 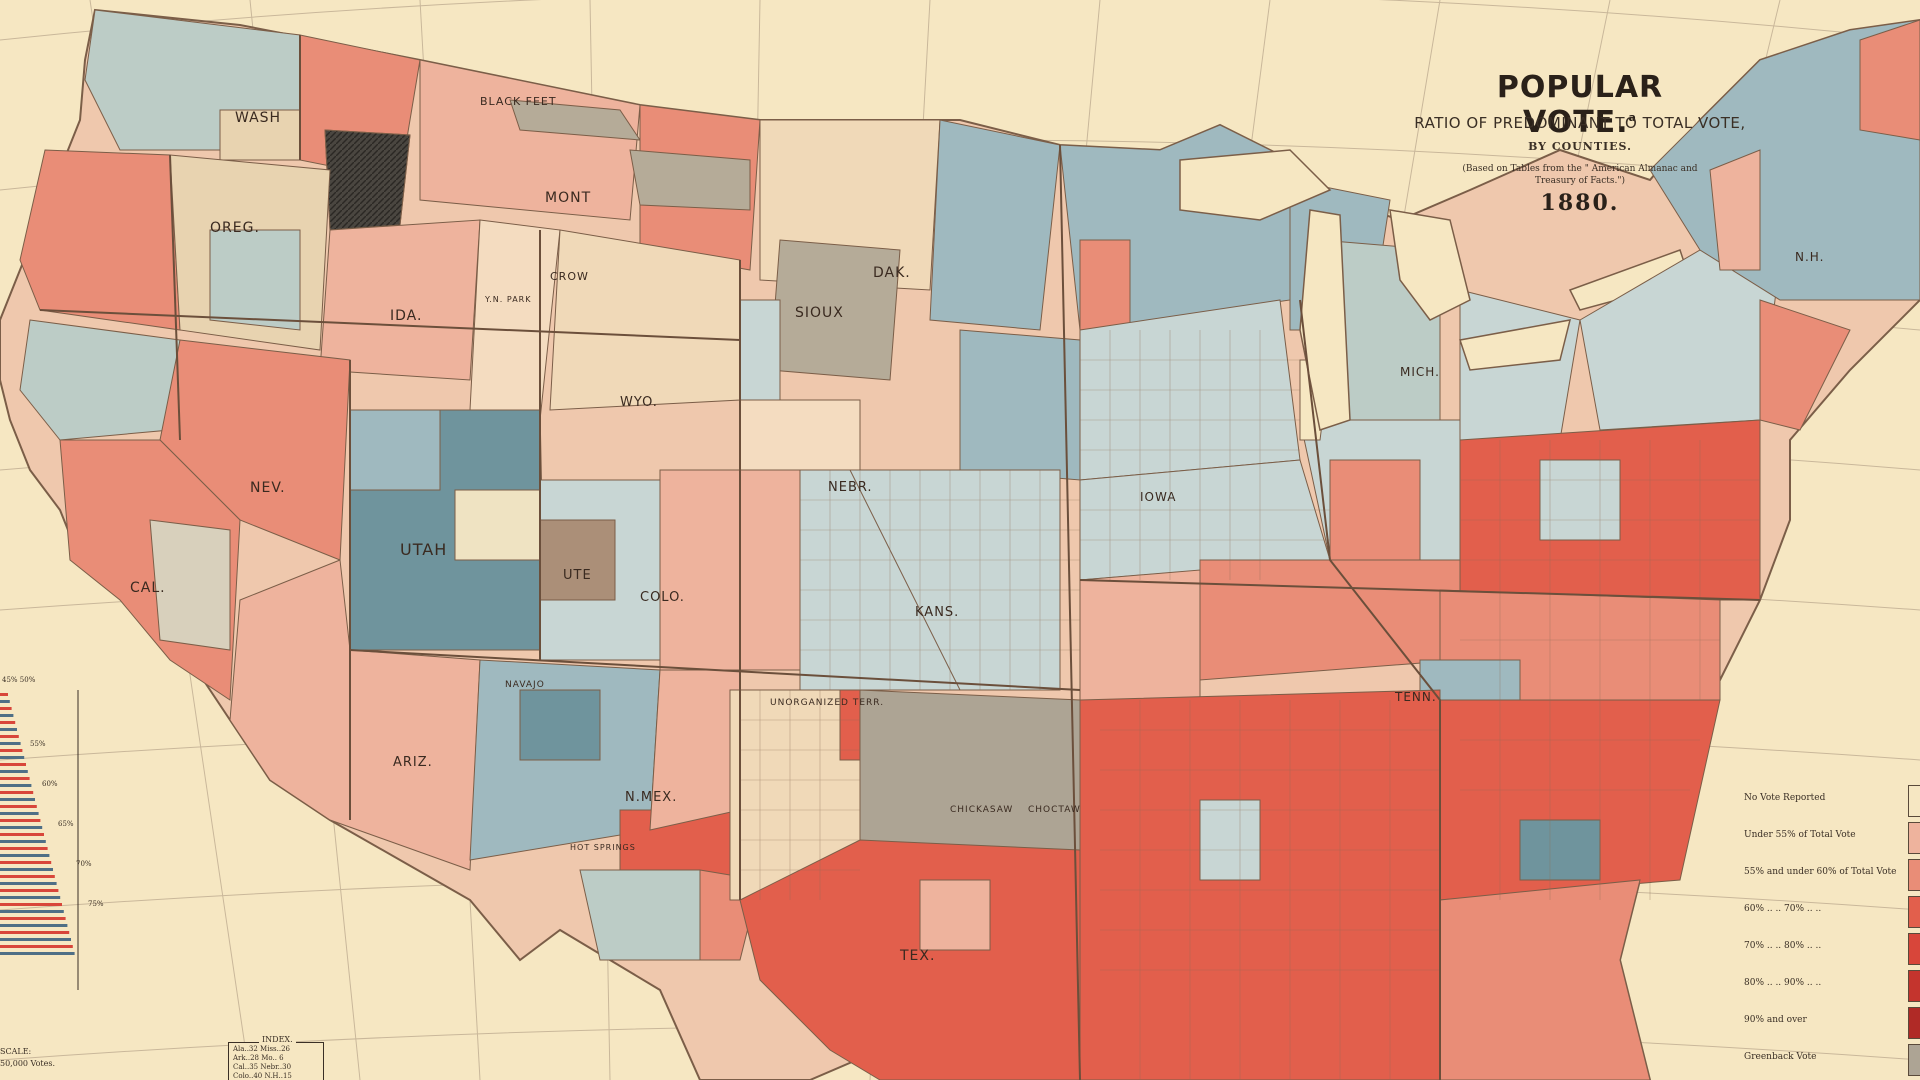 What do you see at coordinates (268, 488) in the screenshot?
I see `state-label: NEV.` at bounding box center [268, 488].